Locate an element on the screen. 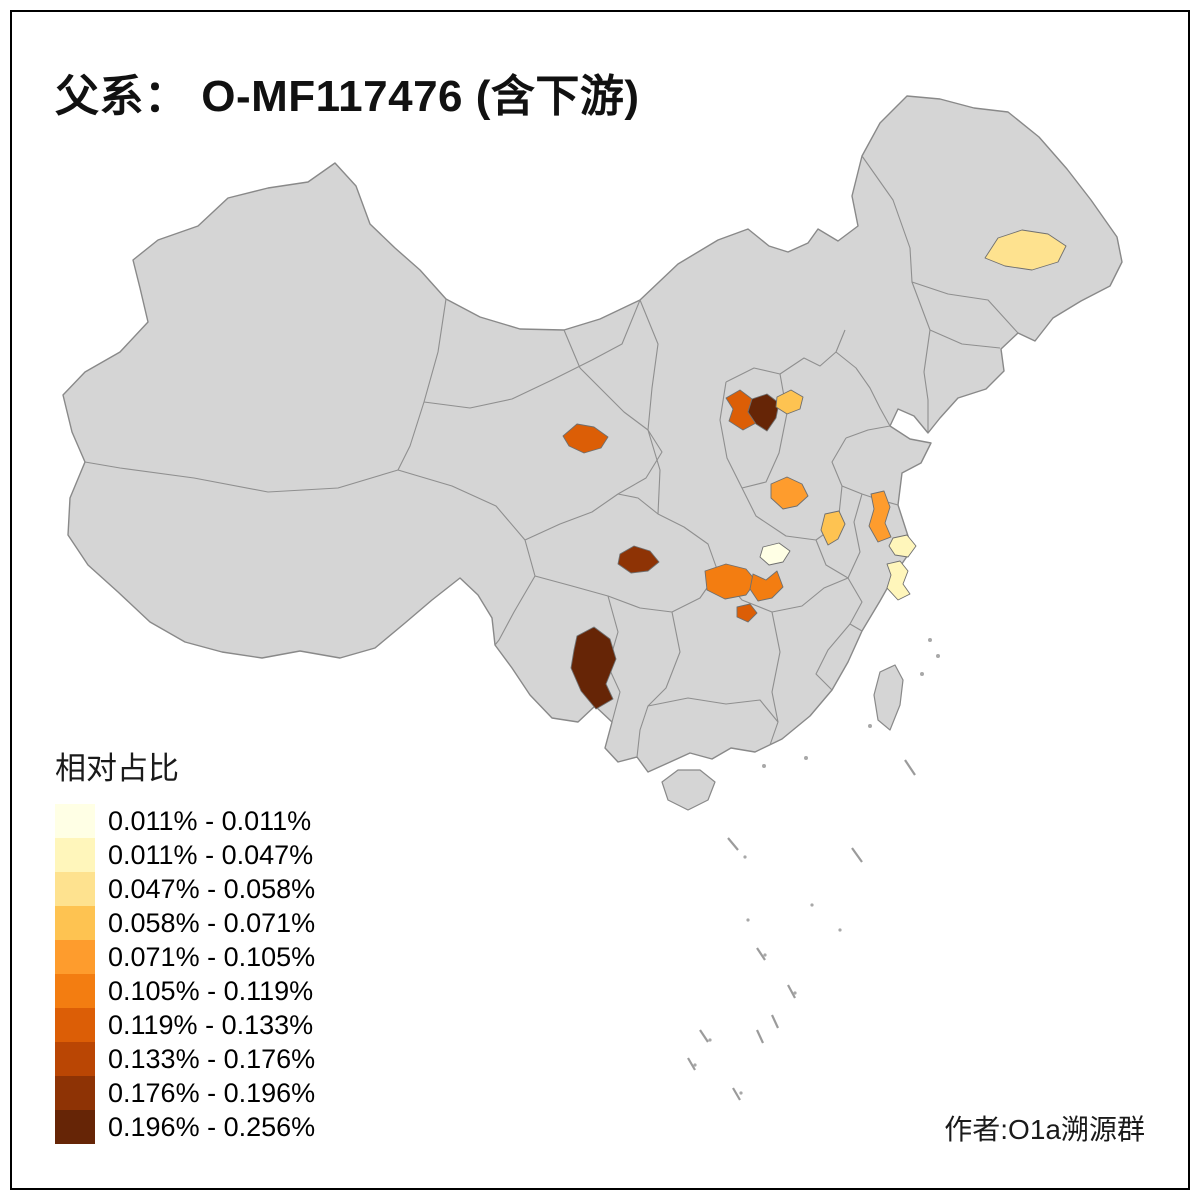  legend-row: 0.119% - 0.133% is located at coordinates (185, 1025).